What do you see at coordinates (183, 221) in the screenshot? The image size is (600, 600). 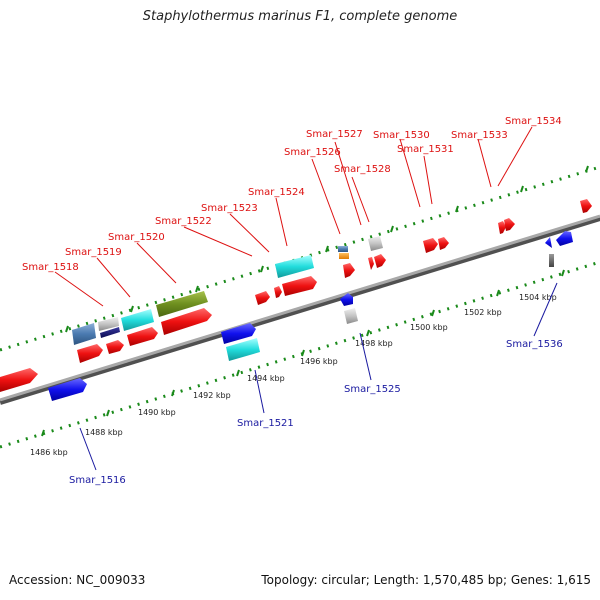 I see `gene-label: Smar_1522` at bounding box center [183, 221].